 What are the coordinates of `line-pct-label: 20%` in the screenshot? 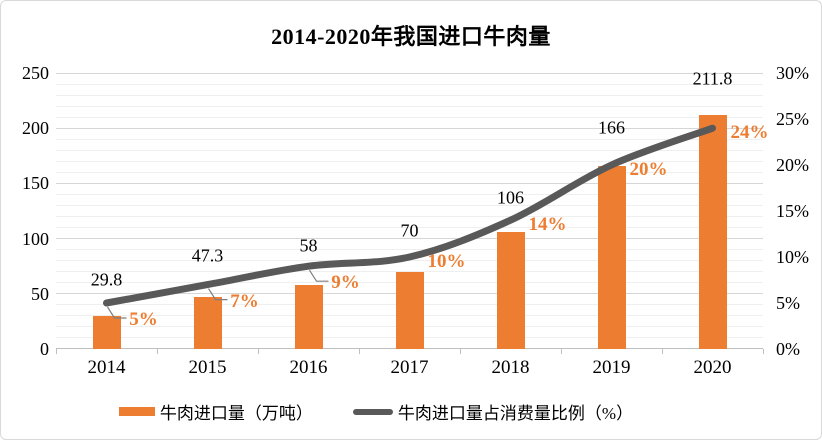 It's located at (648, 169).